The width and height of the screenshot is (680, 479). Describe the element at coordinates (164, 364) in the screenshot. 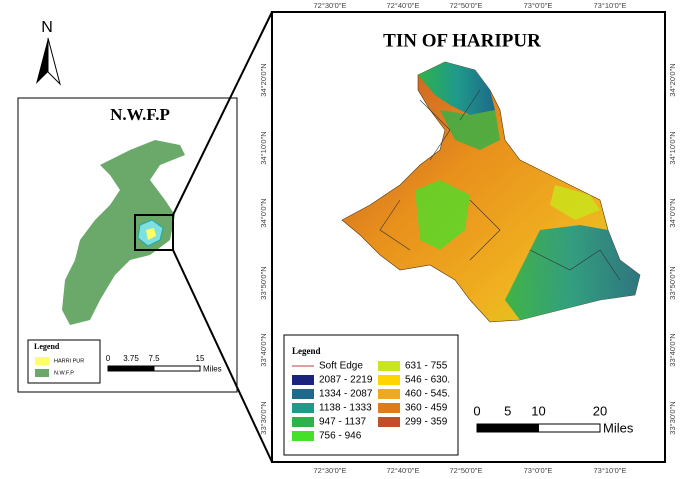

I see `inset-scale: 0 3.75 7.5 15 Miles` at that location.